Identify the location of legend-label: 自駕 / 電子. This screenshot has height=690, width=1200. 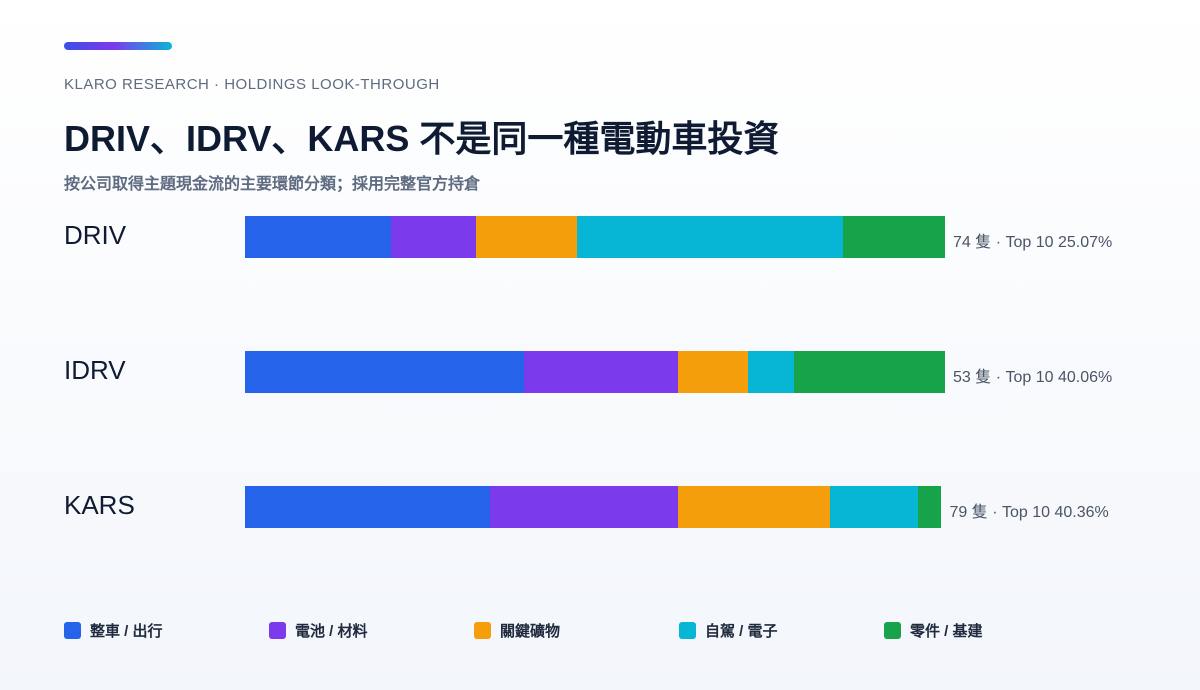
(741, 631).